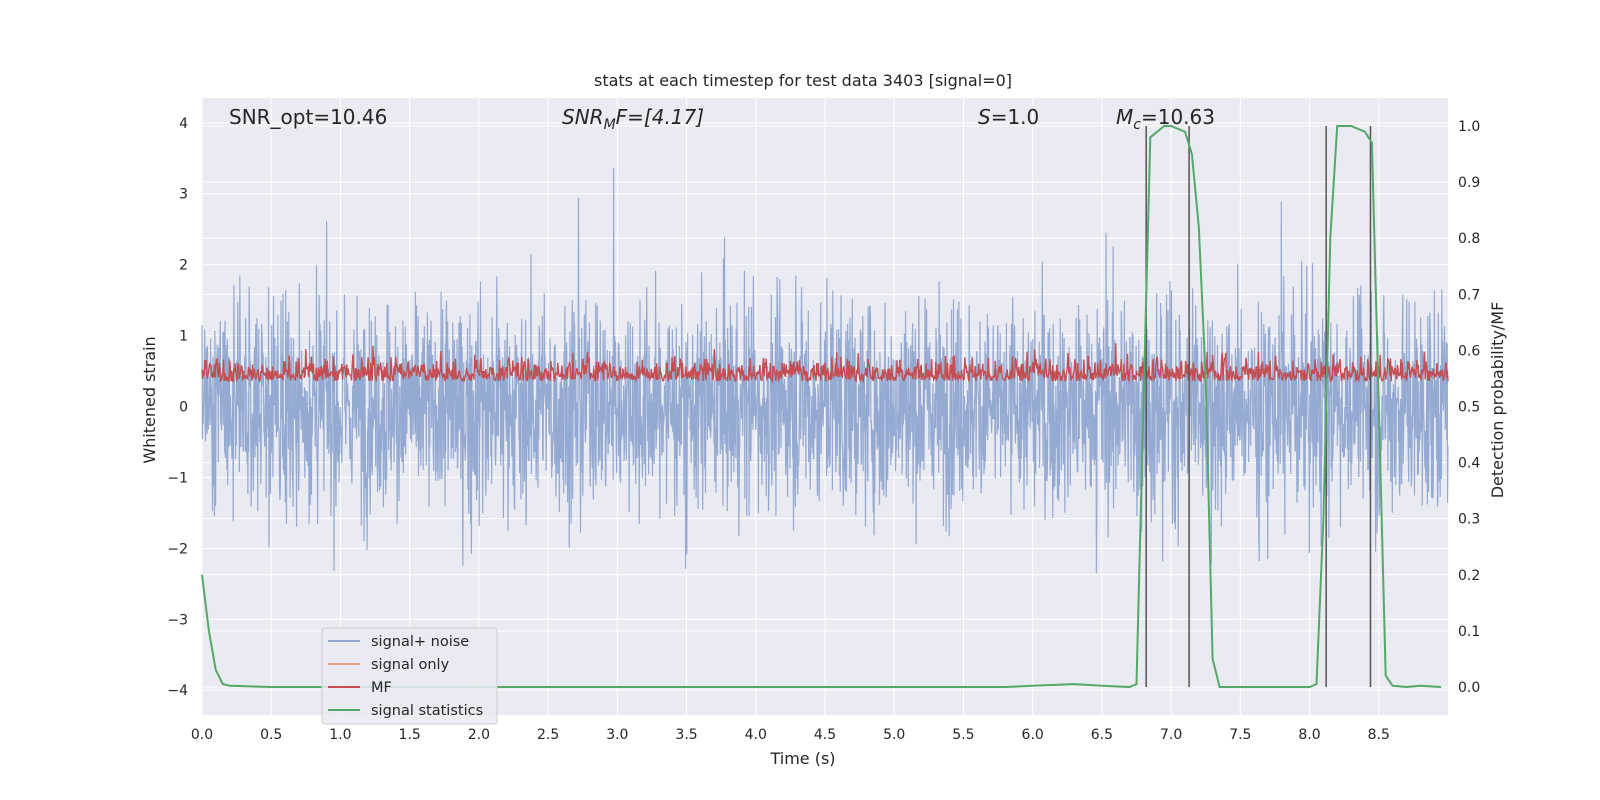  I want to click on x-tick-label: 5.0, so click(894, 735).